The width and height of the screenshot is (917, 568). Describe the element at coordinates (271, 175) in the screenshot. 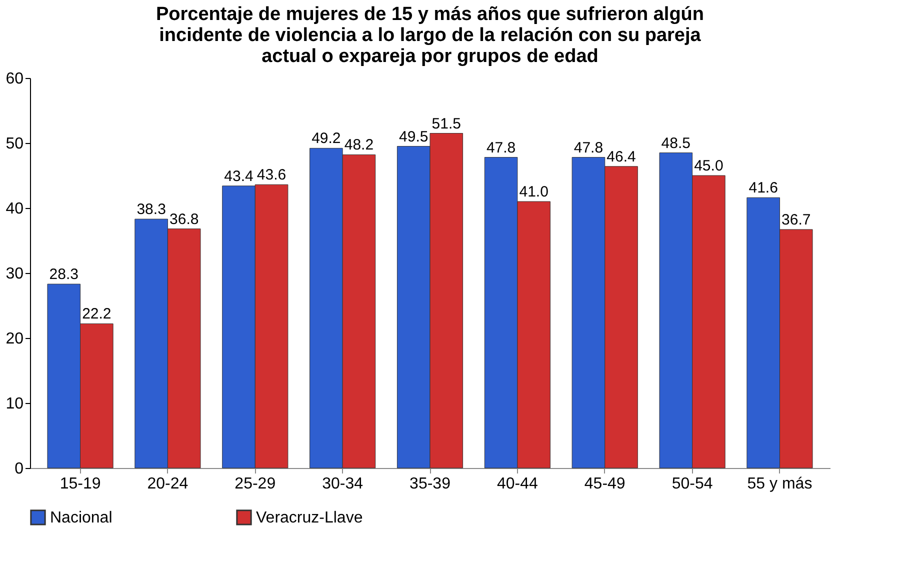

I see `data-label: 43.6` at that location.